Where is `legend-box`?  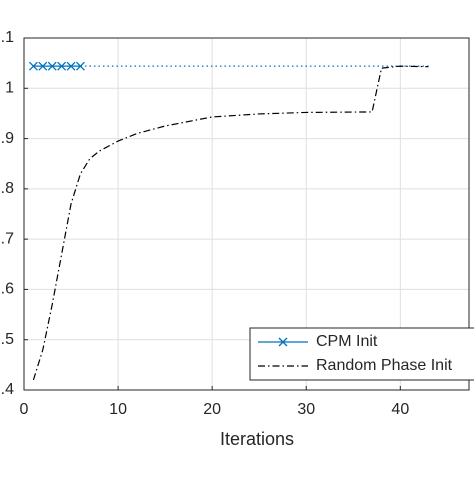 legend-box is located at coordinates (361, 354).